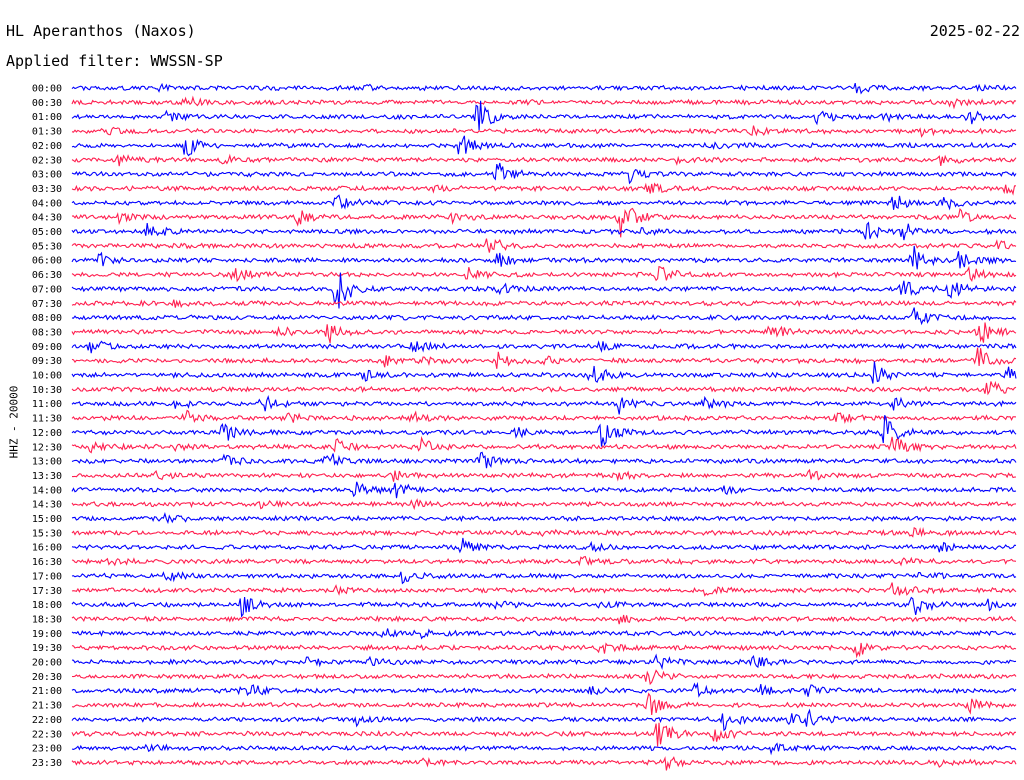 This screenshot has height=780, width=1024. I want to click on filter-prefix: Applied filter:, so click(74, 61).